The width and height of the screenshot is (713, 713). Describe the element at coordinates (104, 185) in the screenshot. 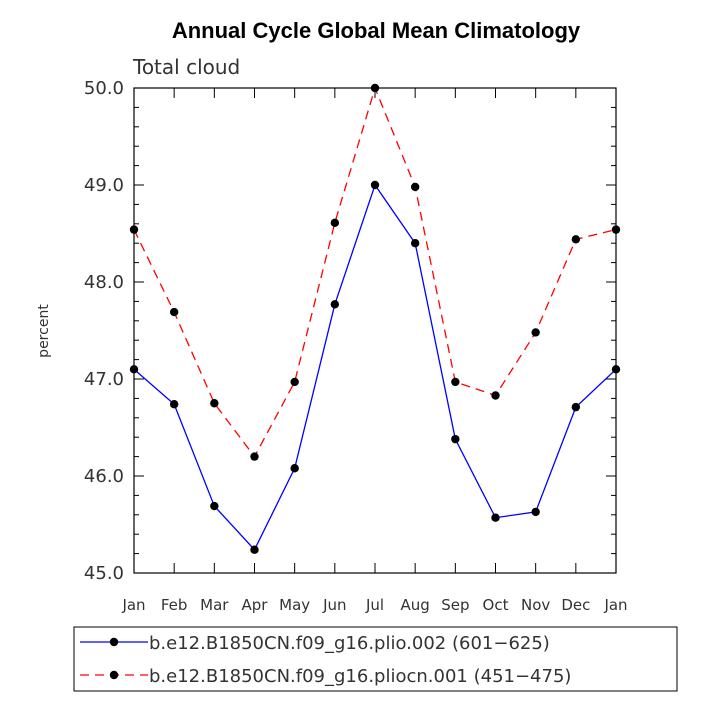

I see `y-tick-label: 49.0` at that location.